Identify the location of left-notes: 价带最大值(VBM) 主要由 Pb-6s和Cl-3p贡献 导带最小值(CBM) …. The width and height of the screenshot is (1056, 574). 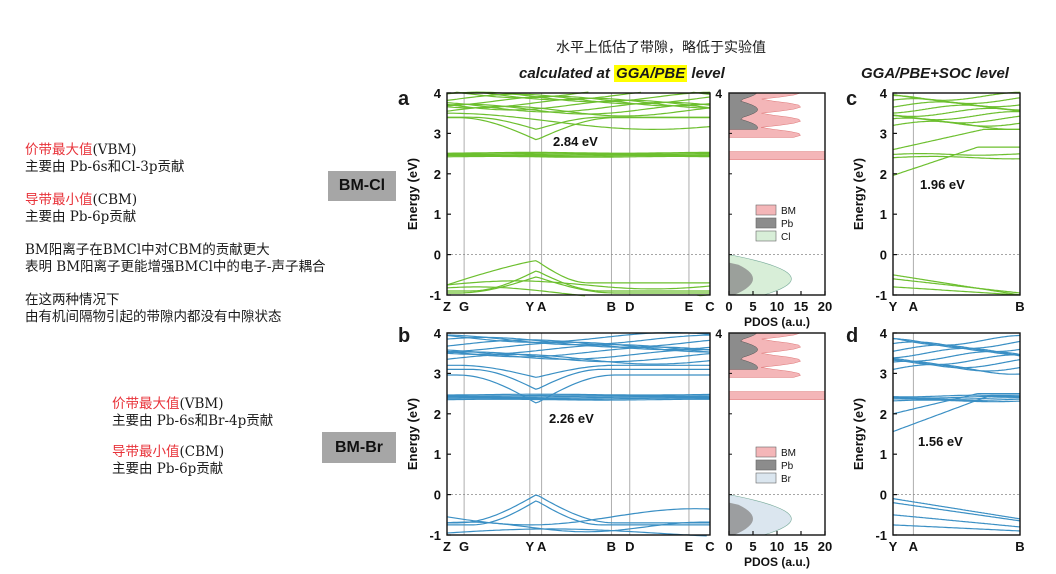
(175, 234).